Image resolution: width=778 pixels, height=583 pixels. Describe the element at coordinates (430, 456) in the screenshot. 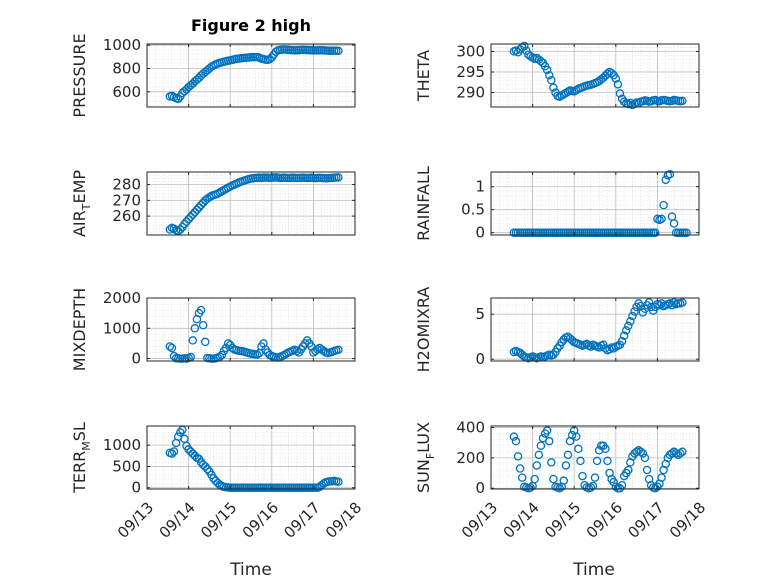

I see `y-axis-label-subscript: F` at that location.